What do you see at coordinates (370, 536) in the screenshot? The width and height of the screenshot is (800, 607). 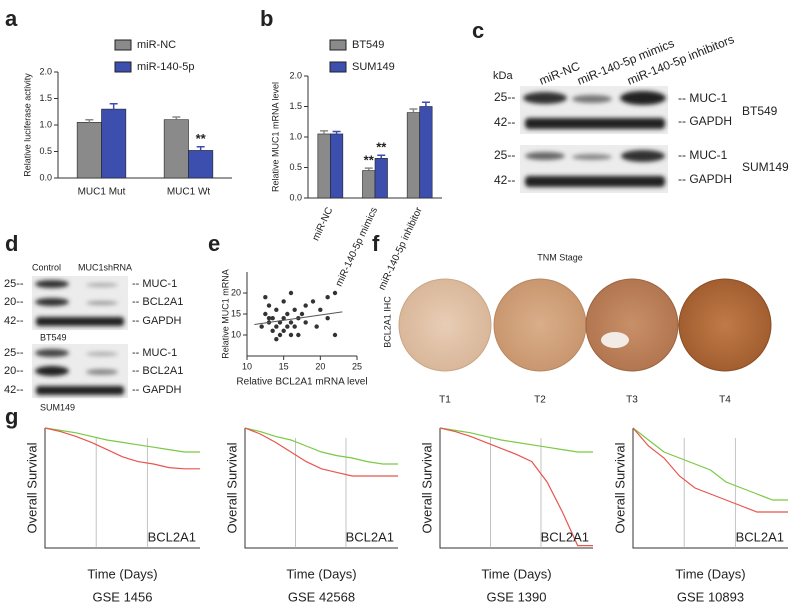 I see `gene-label: BCL2A1` at bounding box center [370, 536].